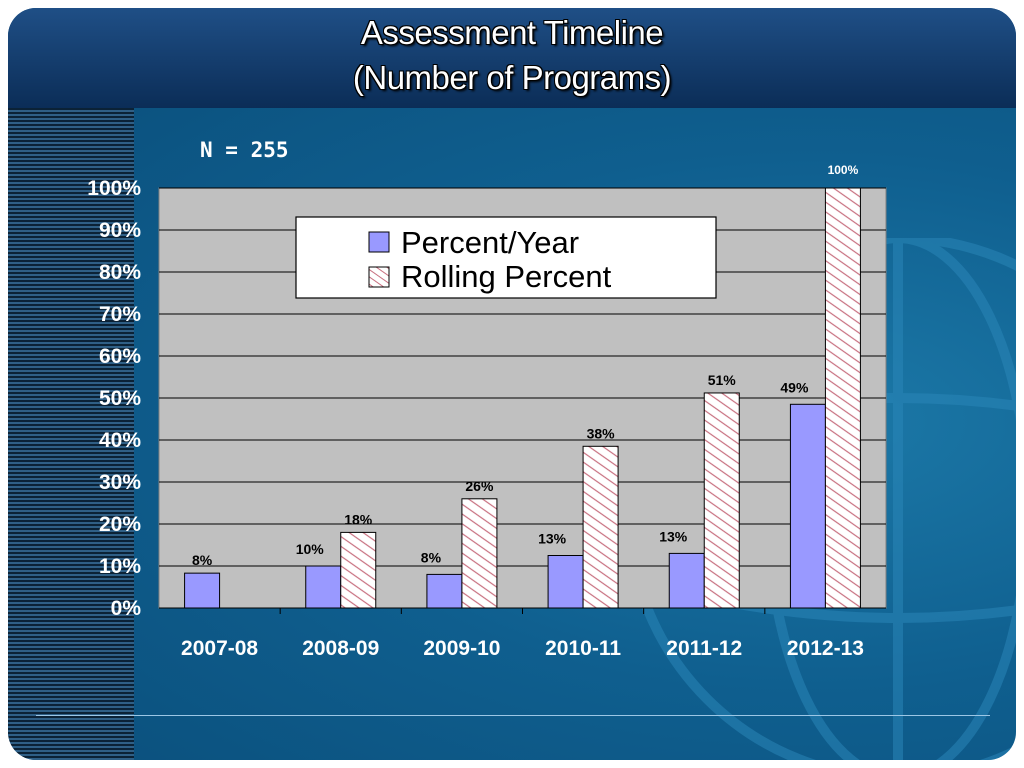  I want to click on y-tick-label: 50%, so click(120, 398).